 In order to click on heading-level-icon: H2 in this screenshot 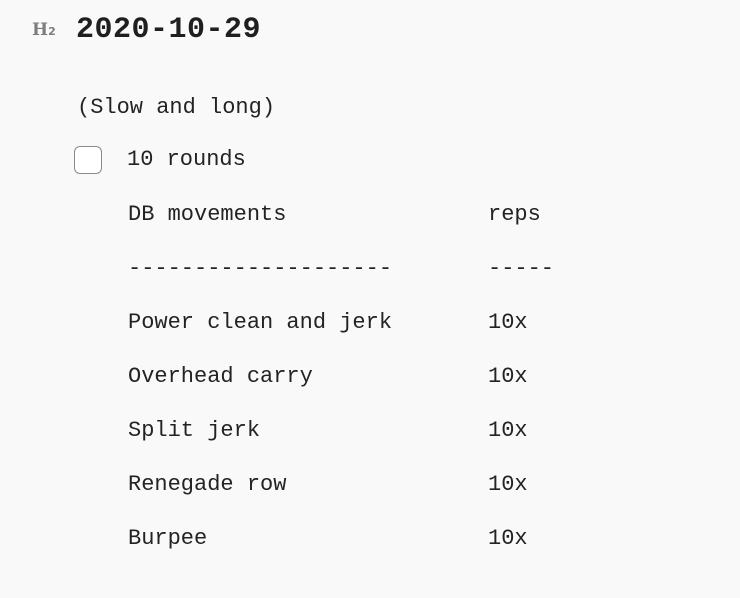, I will do `click(54, 30)`.